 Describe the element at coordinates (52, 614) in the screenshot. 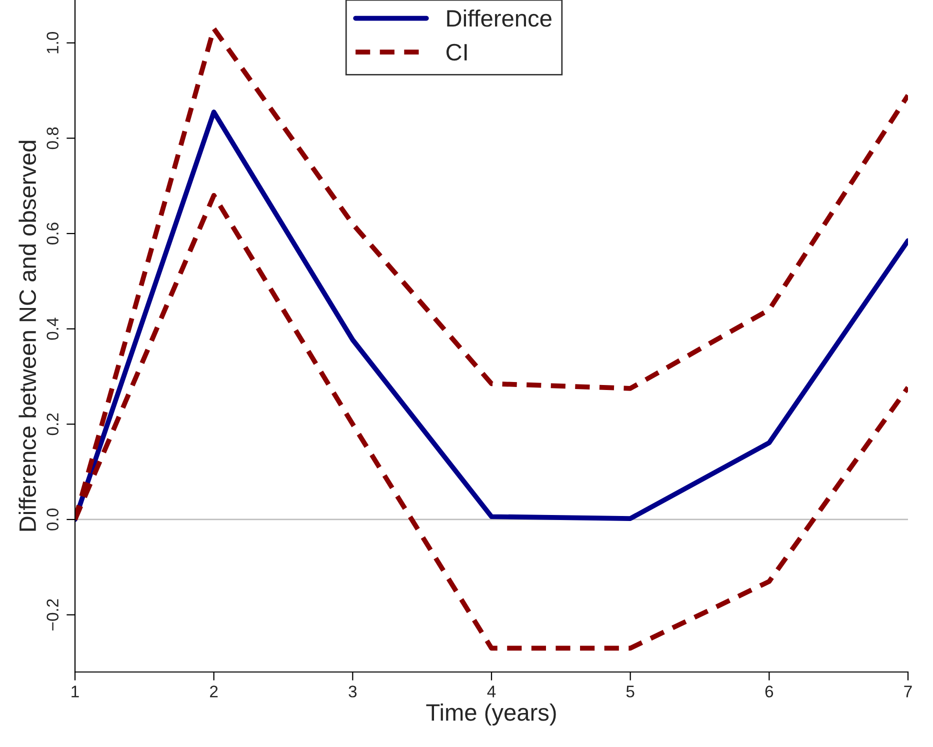

I see `y-tick-label: −0.2` at that location.